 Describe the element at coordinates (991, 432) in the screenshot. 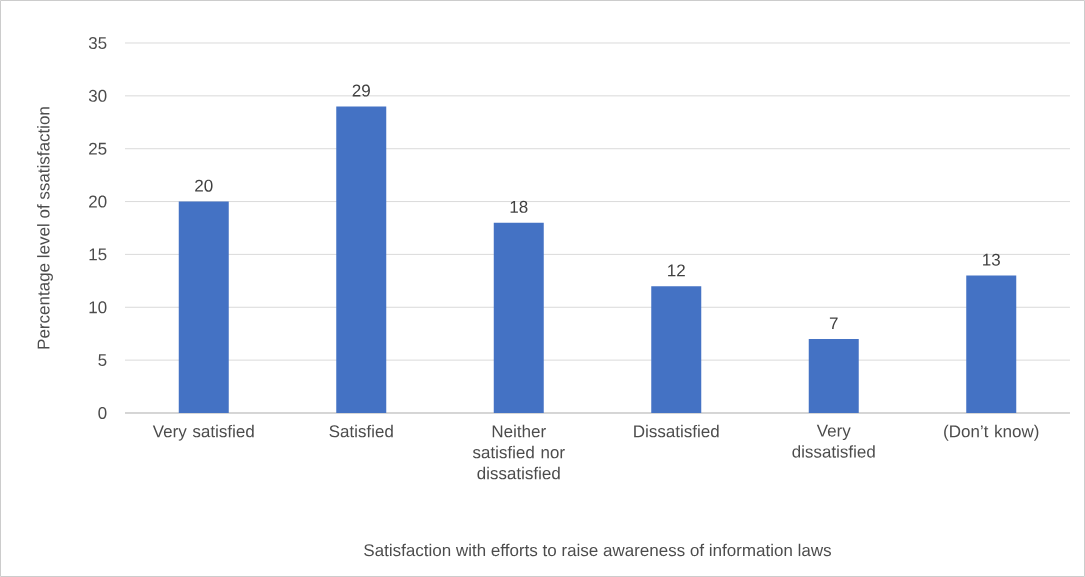

I see `x-tick-label: (Don’t know)` at that location.